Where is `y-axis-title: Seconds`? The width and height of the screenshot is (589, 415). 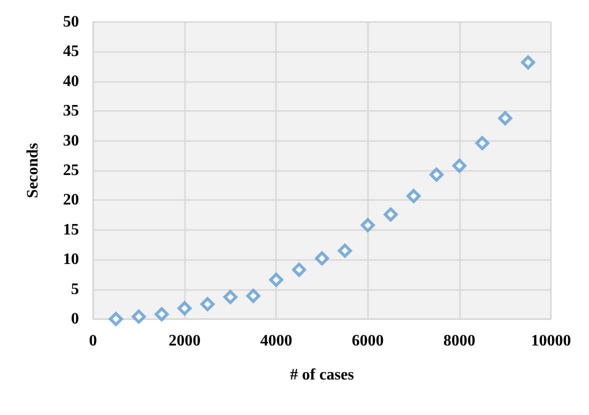
y-axis-title: Seconds is located at coordinates (33, 170).